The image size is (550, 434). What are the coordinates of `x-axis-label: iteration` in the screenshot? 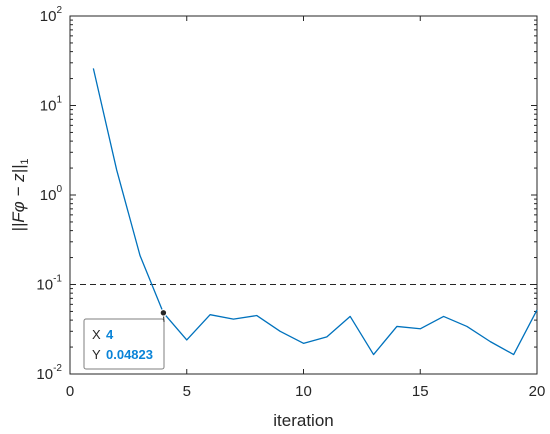 It's located at (303, 420).